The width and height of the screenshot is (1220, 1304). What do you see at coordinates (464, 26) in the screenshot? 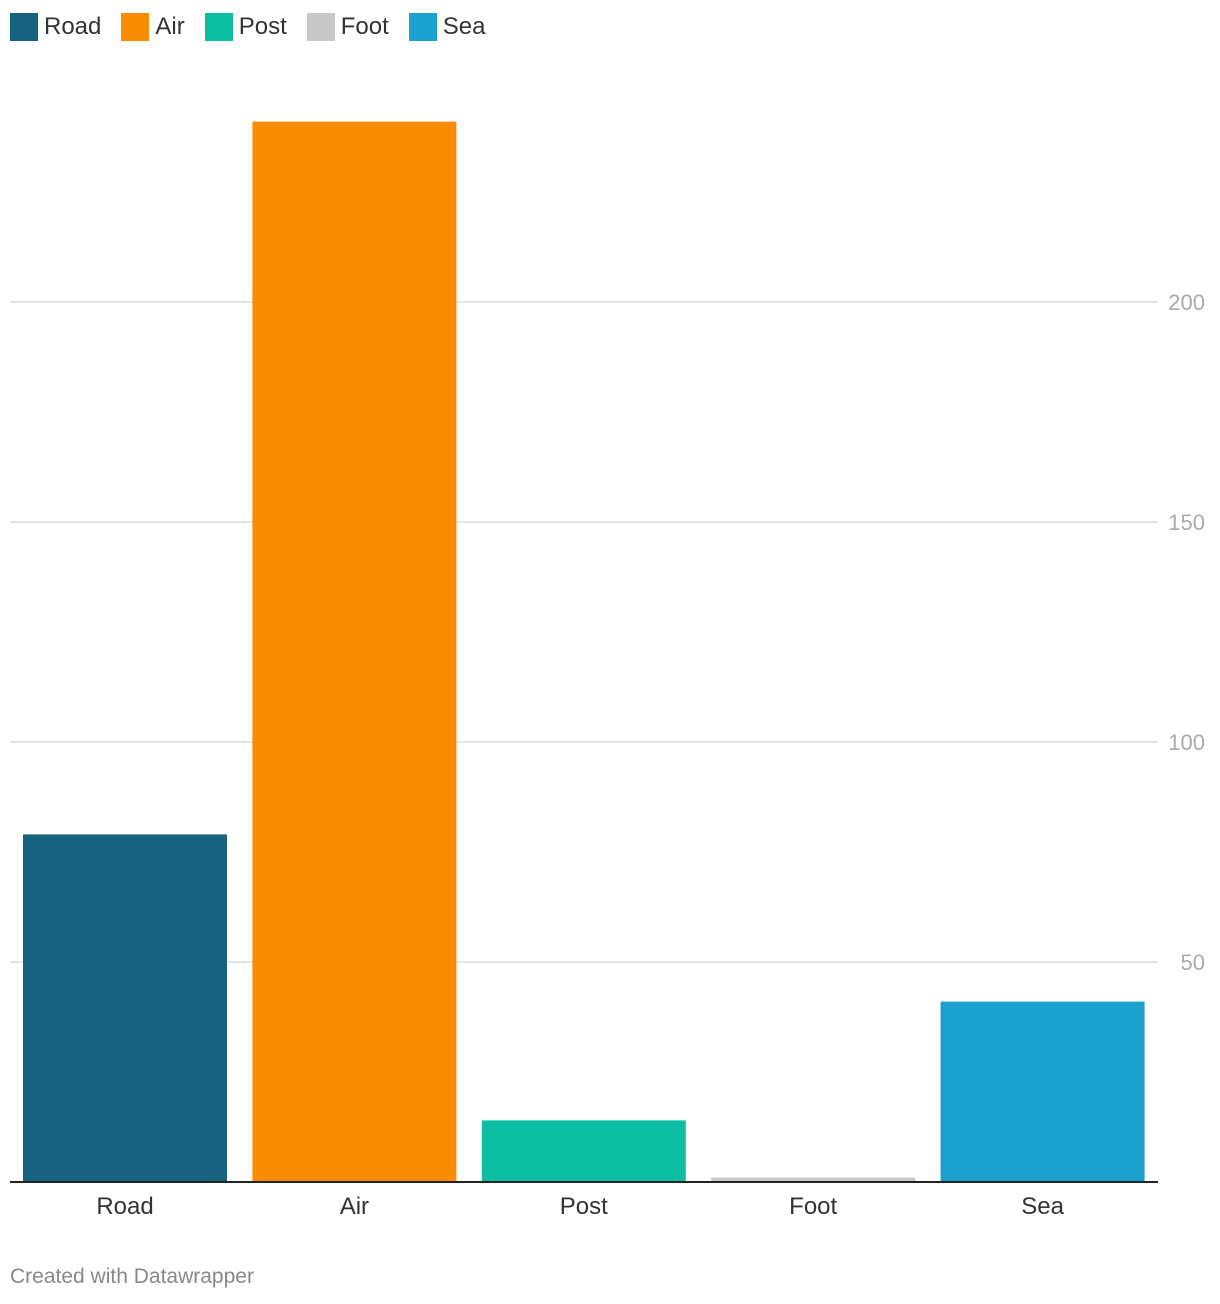
I see `legend-label-sea: Sea` at bounding box center [464, 26].